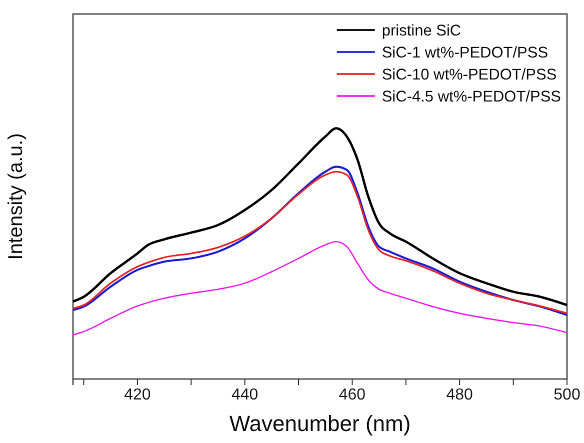 The height and width of the screenshot is (443, 584). What do you see at coordinates (471, 97) in the screenshot?
I see `legend-label: SiC-4.5 wt%-PEDOT/PSS` at bounding box center [471, 97].